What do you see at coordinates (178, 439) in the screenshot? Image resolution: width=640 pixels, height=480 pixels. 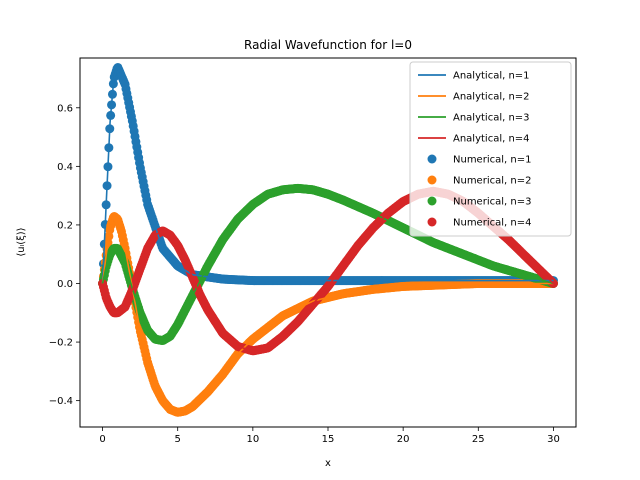 I see `x-tick-label: 5` at bounding box center [178, 439].